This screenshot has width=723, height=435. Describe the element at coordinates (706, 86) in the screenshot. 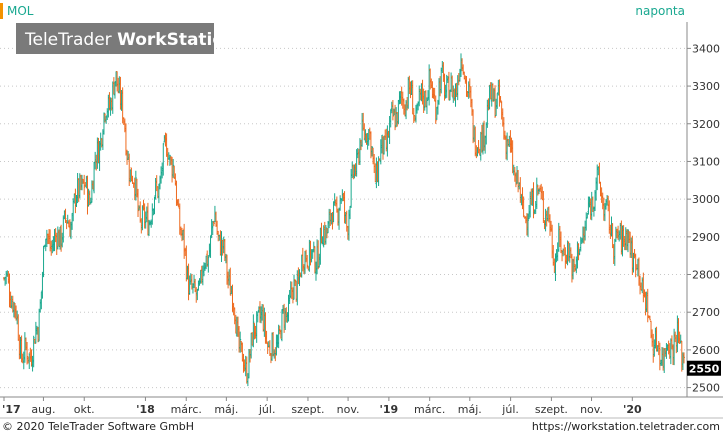

I see `y-tick-label: 3300` at that location.